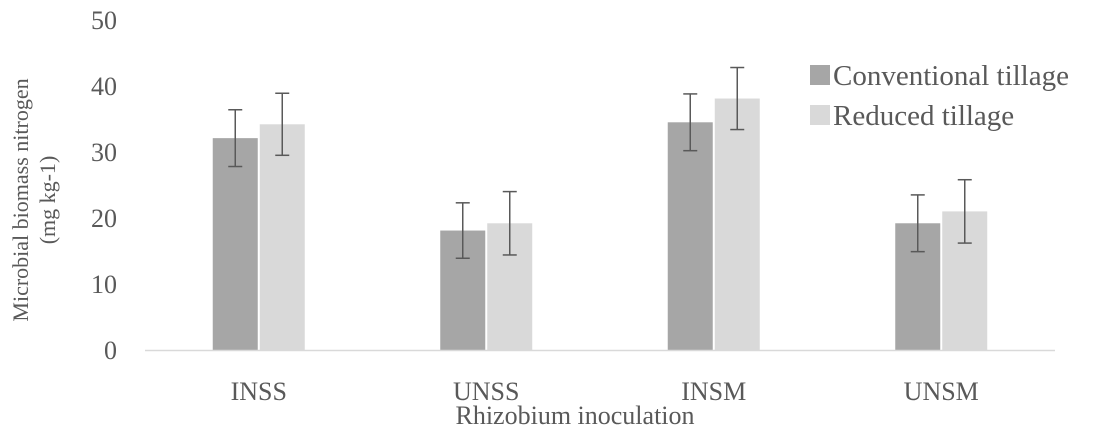  What do you see at coordinates (690, 236) in the screenshot?
I see `bar-insm-conventional` at bounding box center [690, 236].